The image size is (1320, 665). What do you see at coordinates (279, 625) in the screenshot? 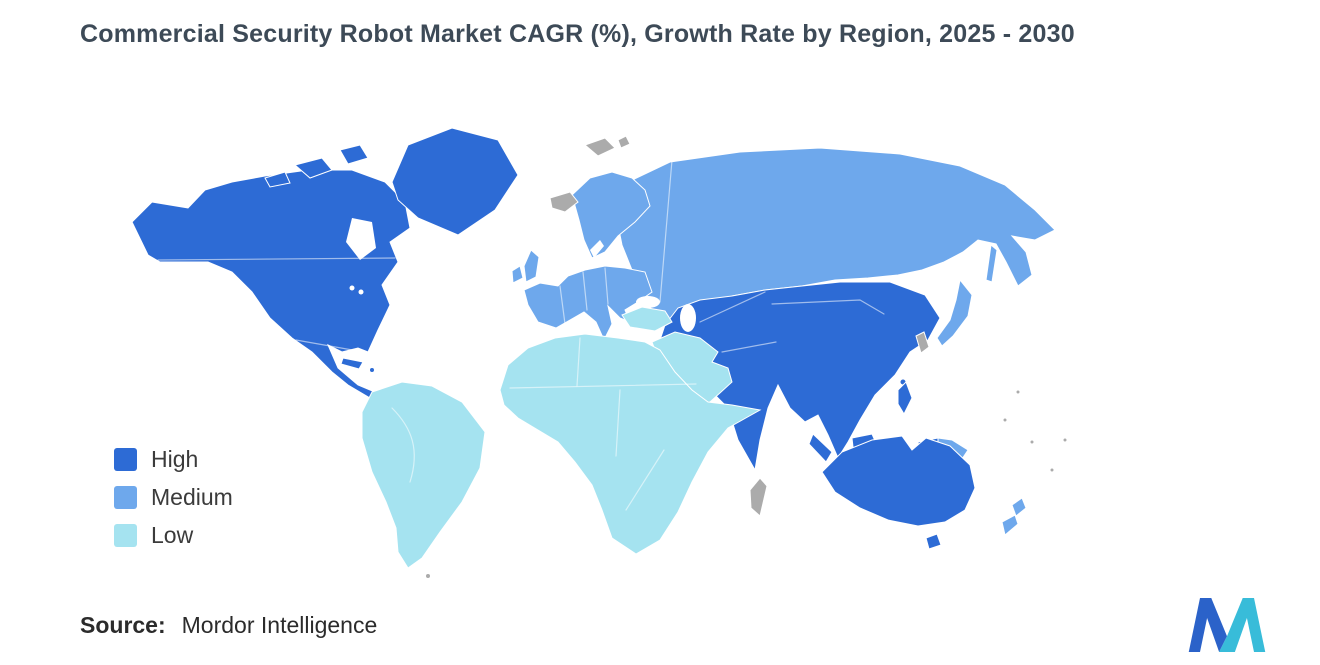
I see `source-value: Mordor Intelligence` at bounding box center [279, 625].